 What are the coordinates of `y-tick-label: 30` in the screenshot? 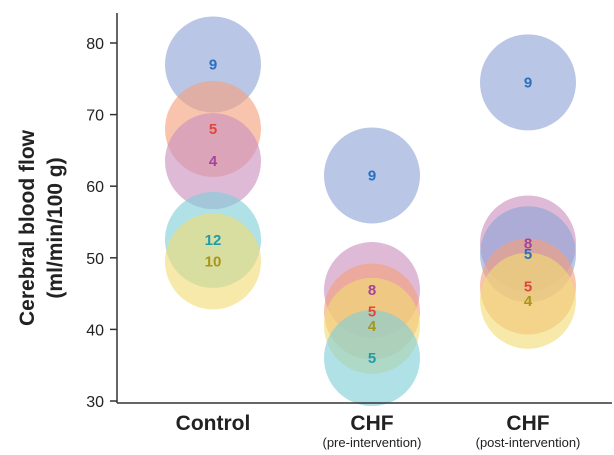 It's located at (95, 402).